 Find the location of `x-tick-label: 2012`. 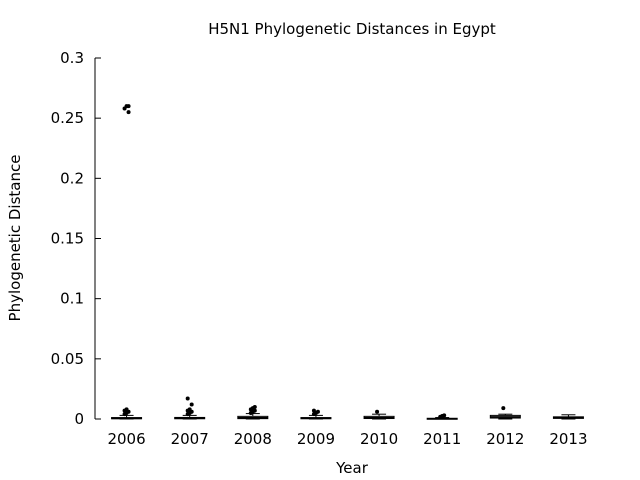

x-tick-label: 2012 is located at coordinates (505, 439).